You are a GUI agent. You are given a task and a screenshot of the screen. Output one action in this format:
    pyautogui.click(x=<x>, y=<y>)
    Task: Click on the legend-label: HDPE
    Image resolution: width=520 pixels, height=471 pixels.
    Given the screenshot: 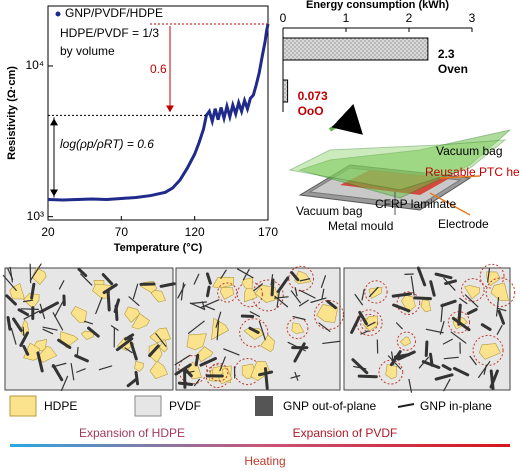 What is the action you would take?
    pyautogui.click(x=60, y=406)
    